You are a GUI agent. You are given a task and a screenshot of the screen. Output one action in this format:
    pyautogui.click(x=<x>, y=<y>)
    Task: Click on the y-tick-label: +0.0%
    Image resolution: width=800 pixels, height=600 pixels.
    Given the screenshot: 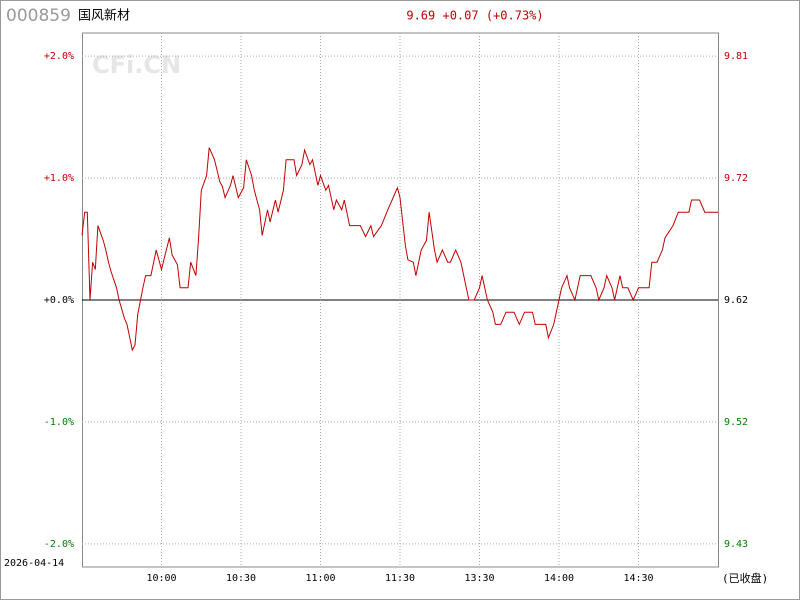 What is the action you would take?
    pyautogui.click(x=59, y=300)
    